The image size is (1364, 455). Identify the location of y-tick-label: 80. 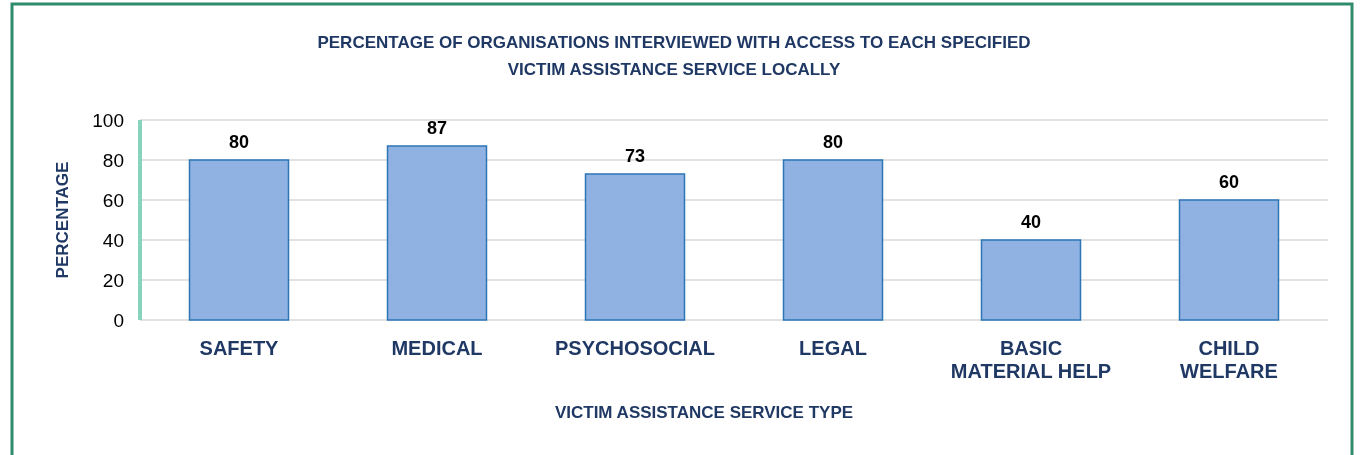
(113, 160).